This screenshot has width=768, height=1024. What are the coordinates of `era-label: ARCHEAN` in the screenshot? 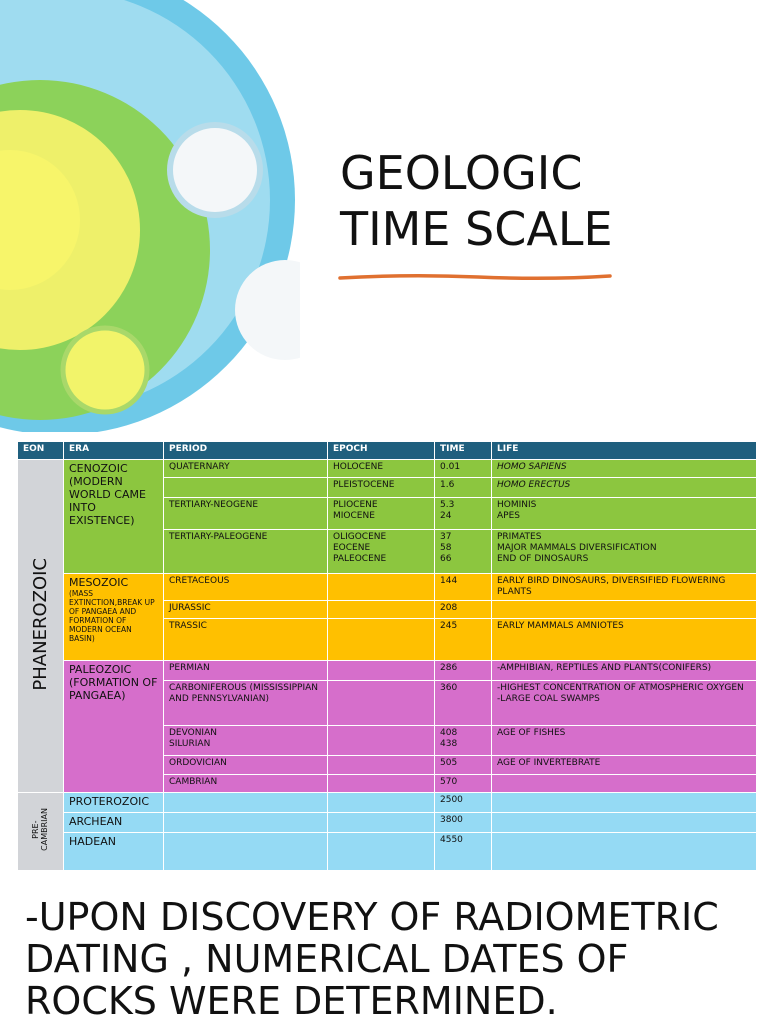 It's located at (96, 821).